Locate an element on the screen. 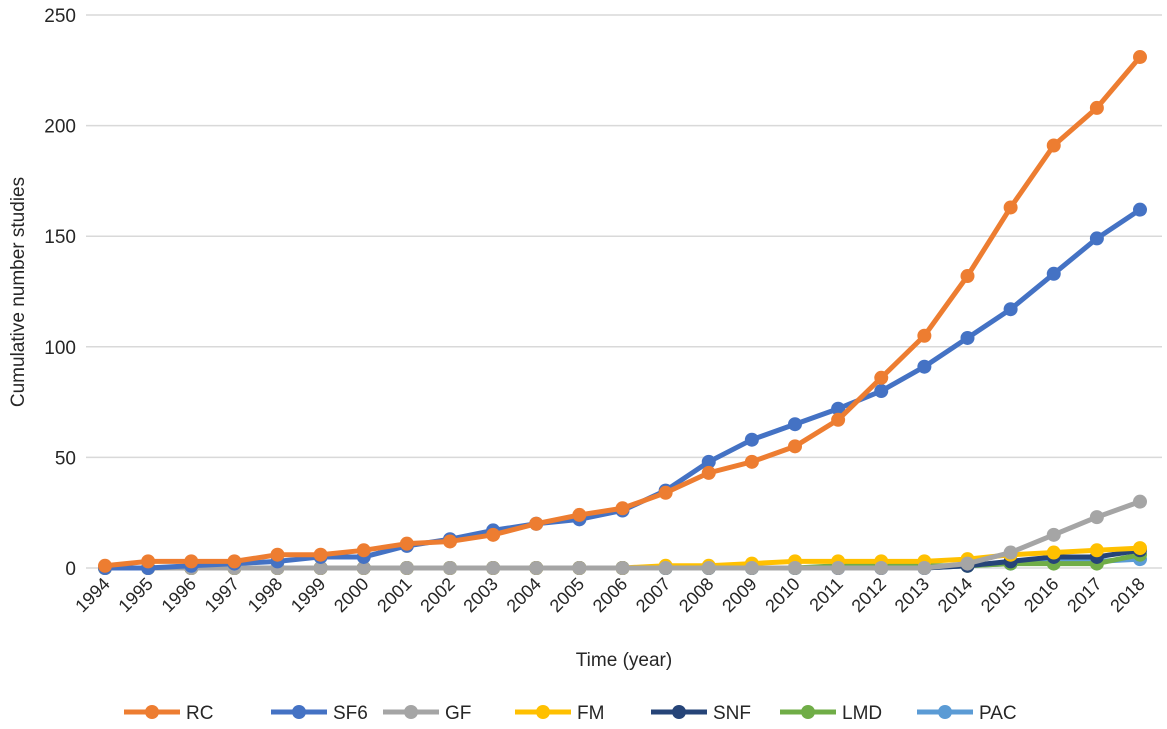  legend-label: LMD is located at coordinates (862, 713).